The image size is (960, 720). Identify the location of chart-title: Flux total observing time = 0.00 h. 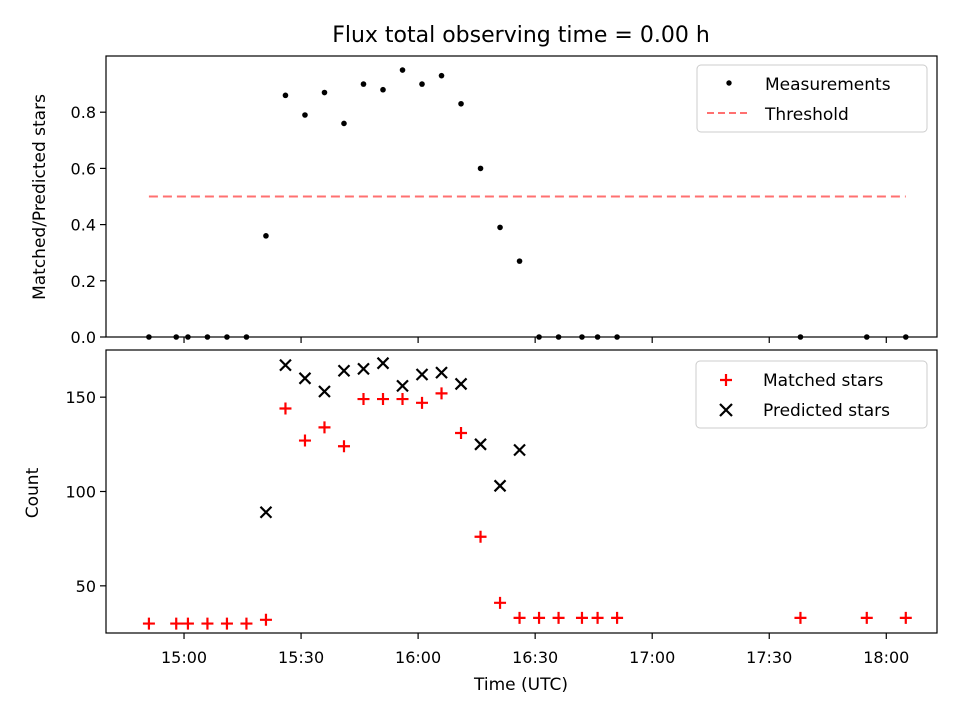
(521, 35).